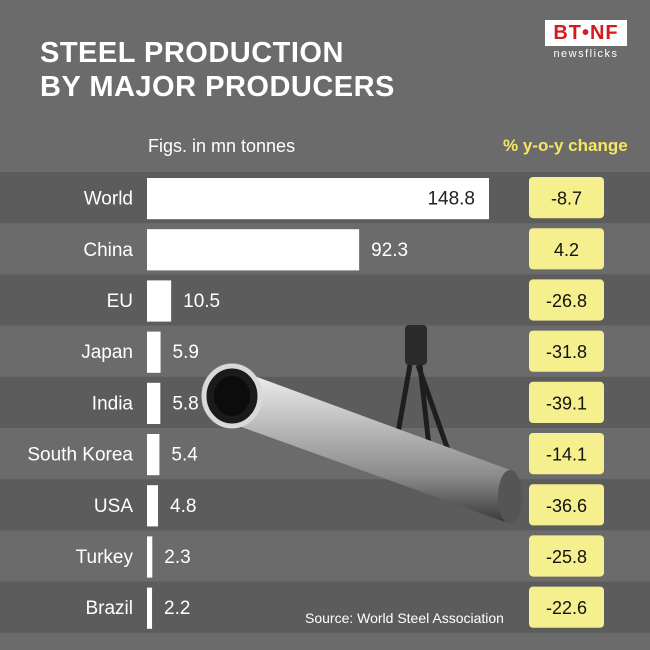 Image resolution: width=650 pixels, height=650 pixels. What do you see at coordinates (389, 250) in the screenshot?
I see `value-label: 92.3` at bounding box center [389, 250].